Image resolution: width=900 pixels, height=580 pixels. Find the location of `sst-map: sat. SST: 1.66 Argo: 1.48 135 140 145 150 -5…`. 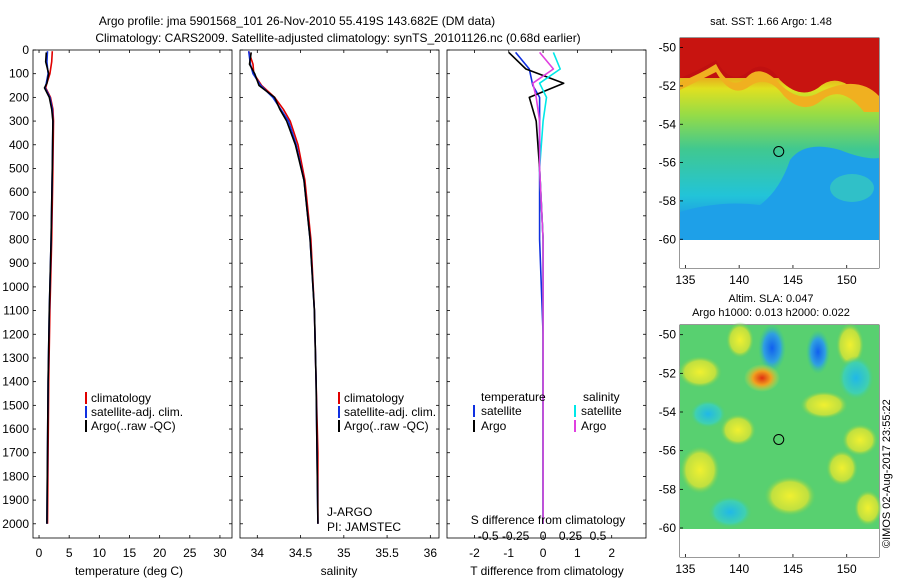

sst-map: sat. SST: 1.66 Argo: 1.48 135 140 145 150 -5… is located at coordinates (769, 151).